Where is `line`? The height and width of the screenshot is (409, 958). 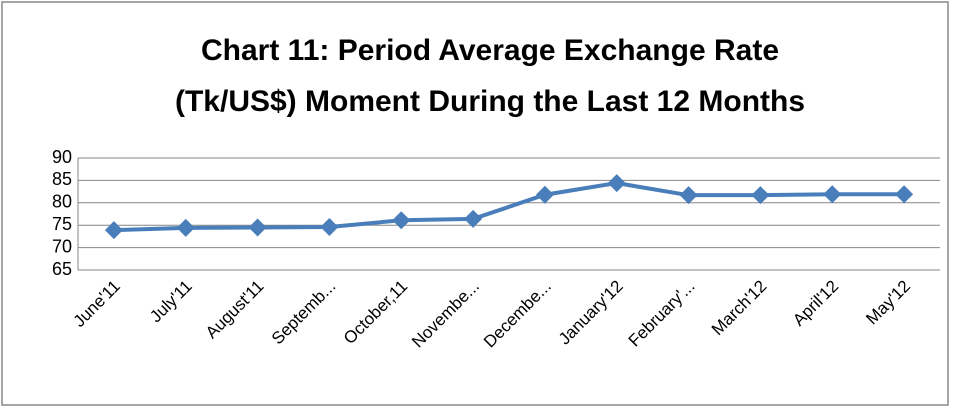
line is located at coordinates (509, 207).